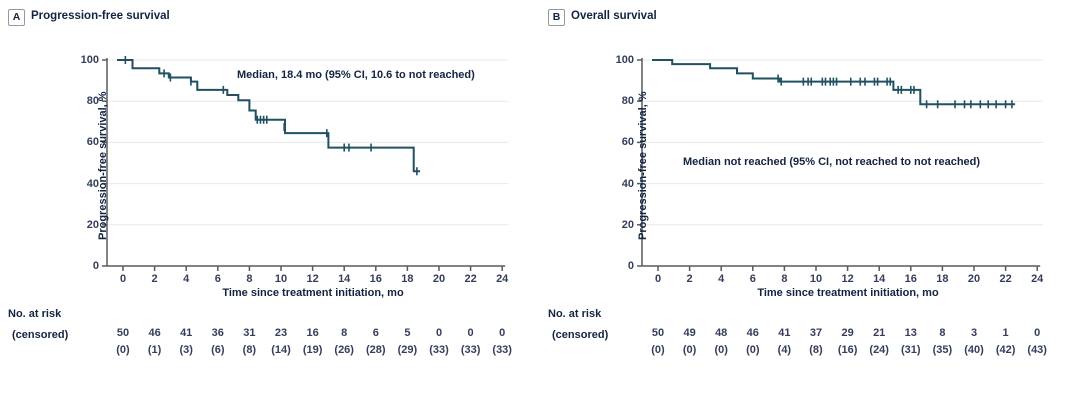 This screenshot has height=400, width=1080. I want to click on x-tick-label-8: 8, so click(249, 279).